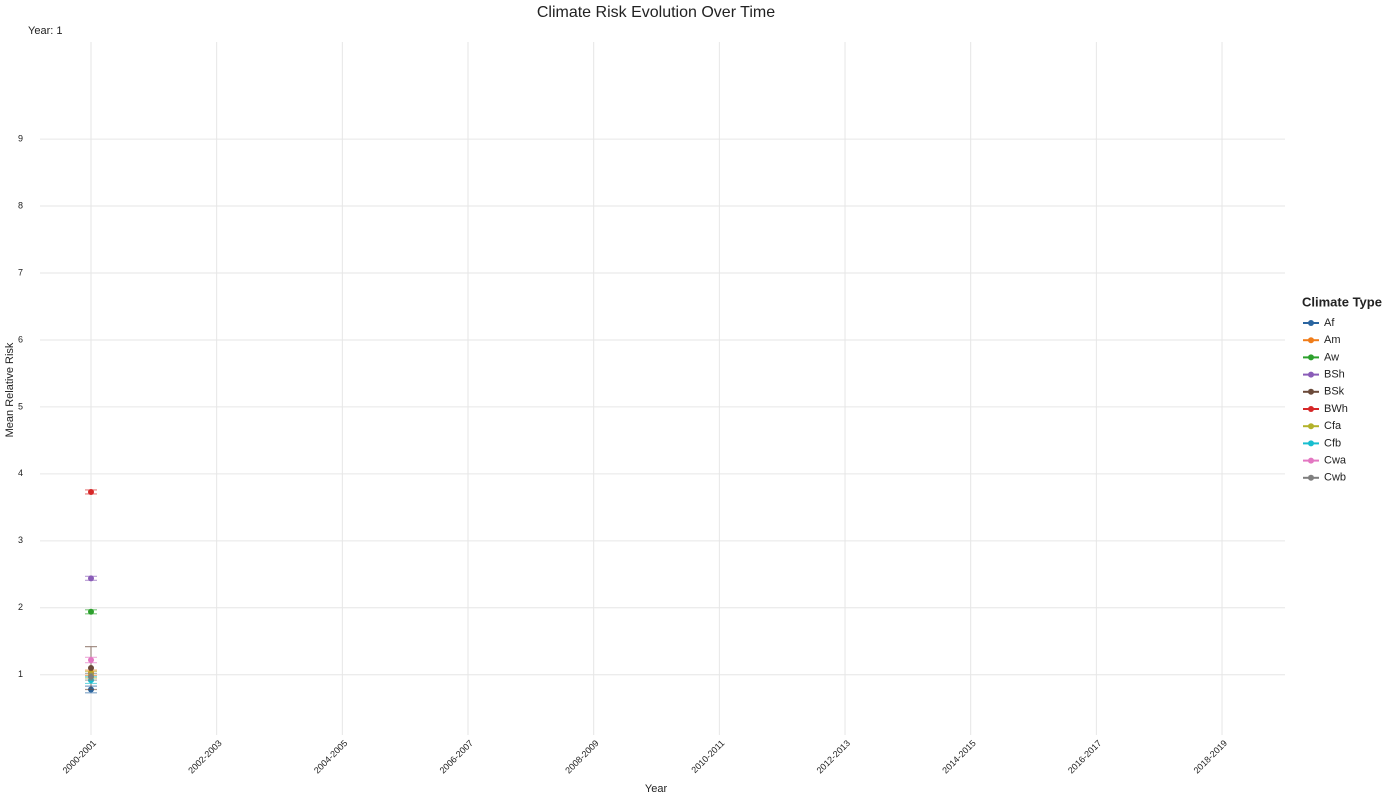 This screenshot has height=800, width=1400. Describe the element at coordinates (1331, 357) in the screenshot. I see `legend-label: Aw` at that location.